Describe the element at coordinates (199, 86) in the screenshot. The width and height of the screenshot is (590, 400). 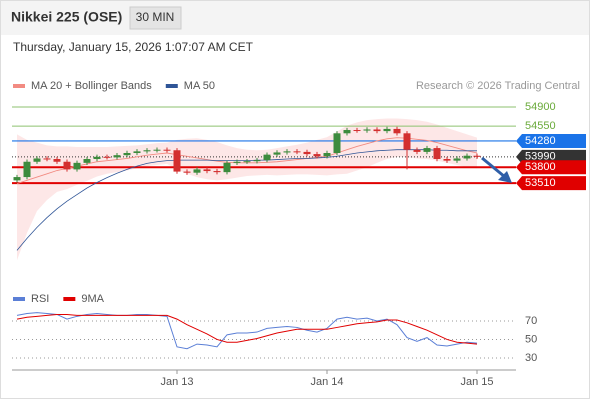
I see `legend-label: MA 50` at that location.